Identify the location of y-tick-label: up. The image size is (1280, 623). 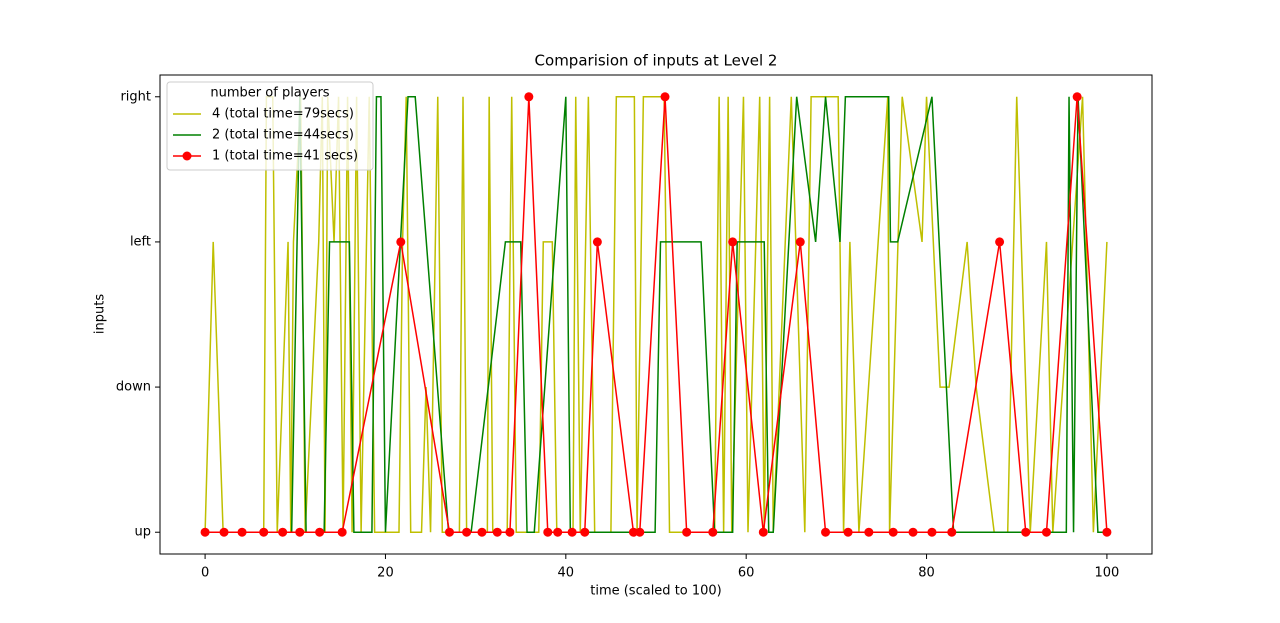
(143, 532).